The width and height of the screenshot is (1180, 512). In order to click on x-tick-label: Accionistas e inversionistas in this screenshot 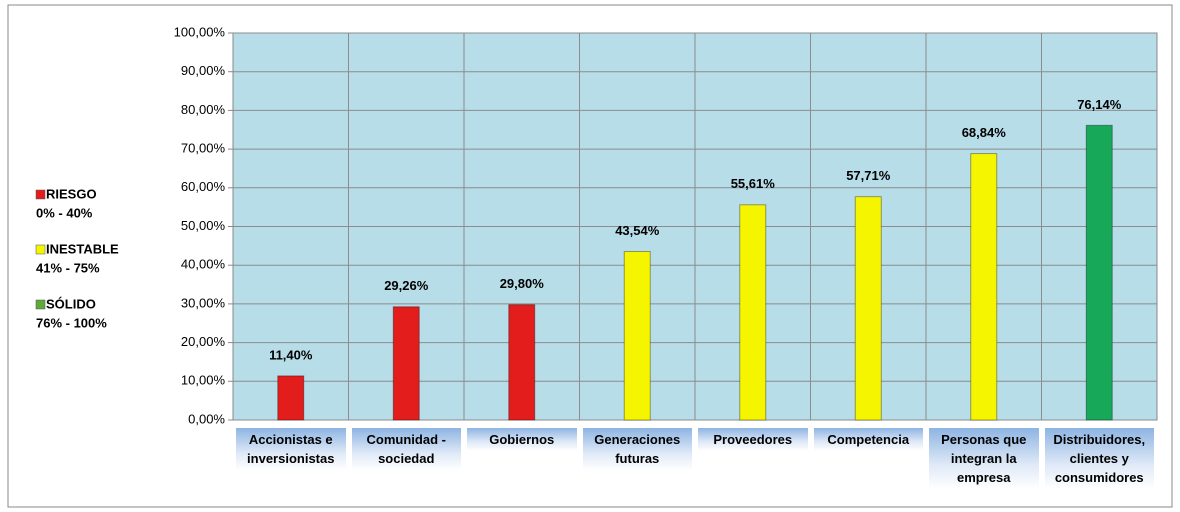, I will do `click(291, 449)`.